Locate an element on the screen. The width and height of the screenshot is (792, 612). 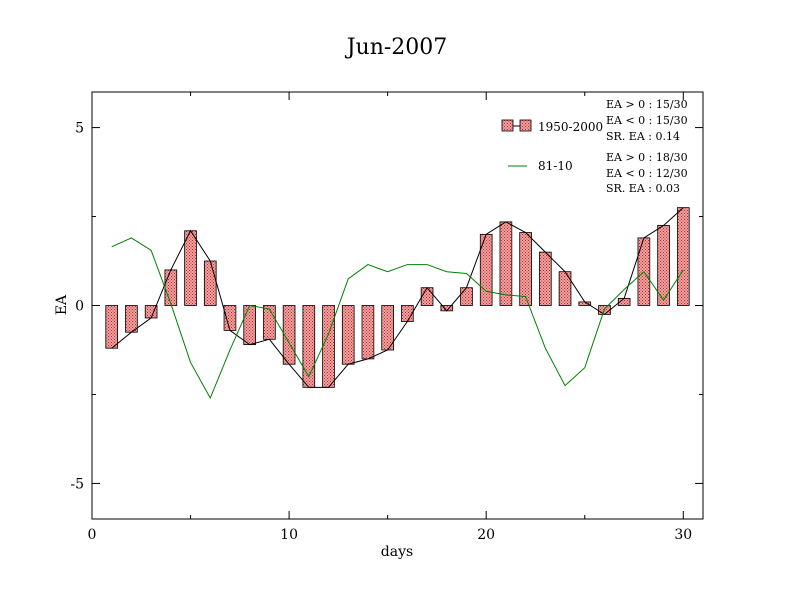
legend-stat: EA > 0 : 15/30 is located at coordinates (647, 104).